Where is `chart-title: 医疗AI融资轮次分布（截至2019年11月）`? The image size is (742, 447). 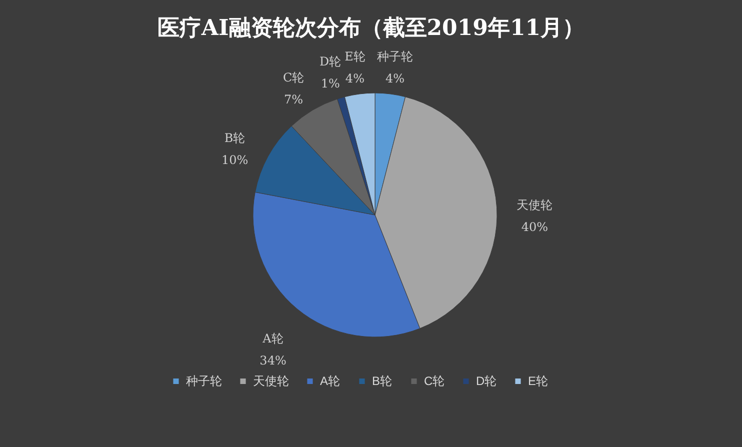
chart-title: 医疗AI融资轮次分布（截至2019年11月） is located at coordinates (371, 28).